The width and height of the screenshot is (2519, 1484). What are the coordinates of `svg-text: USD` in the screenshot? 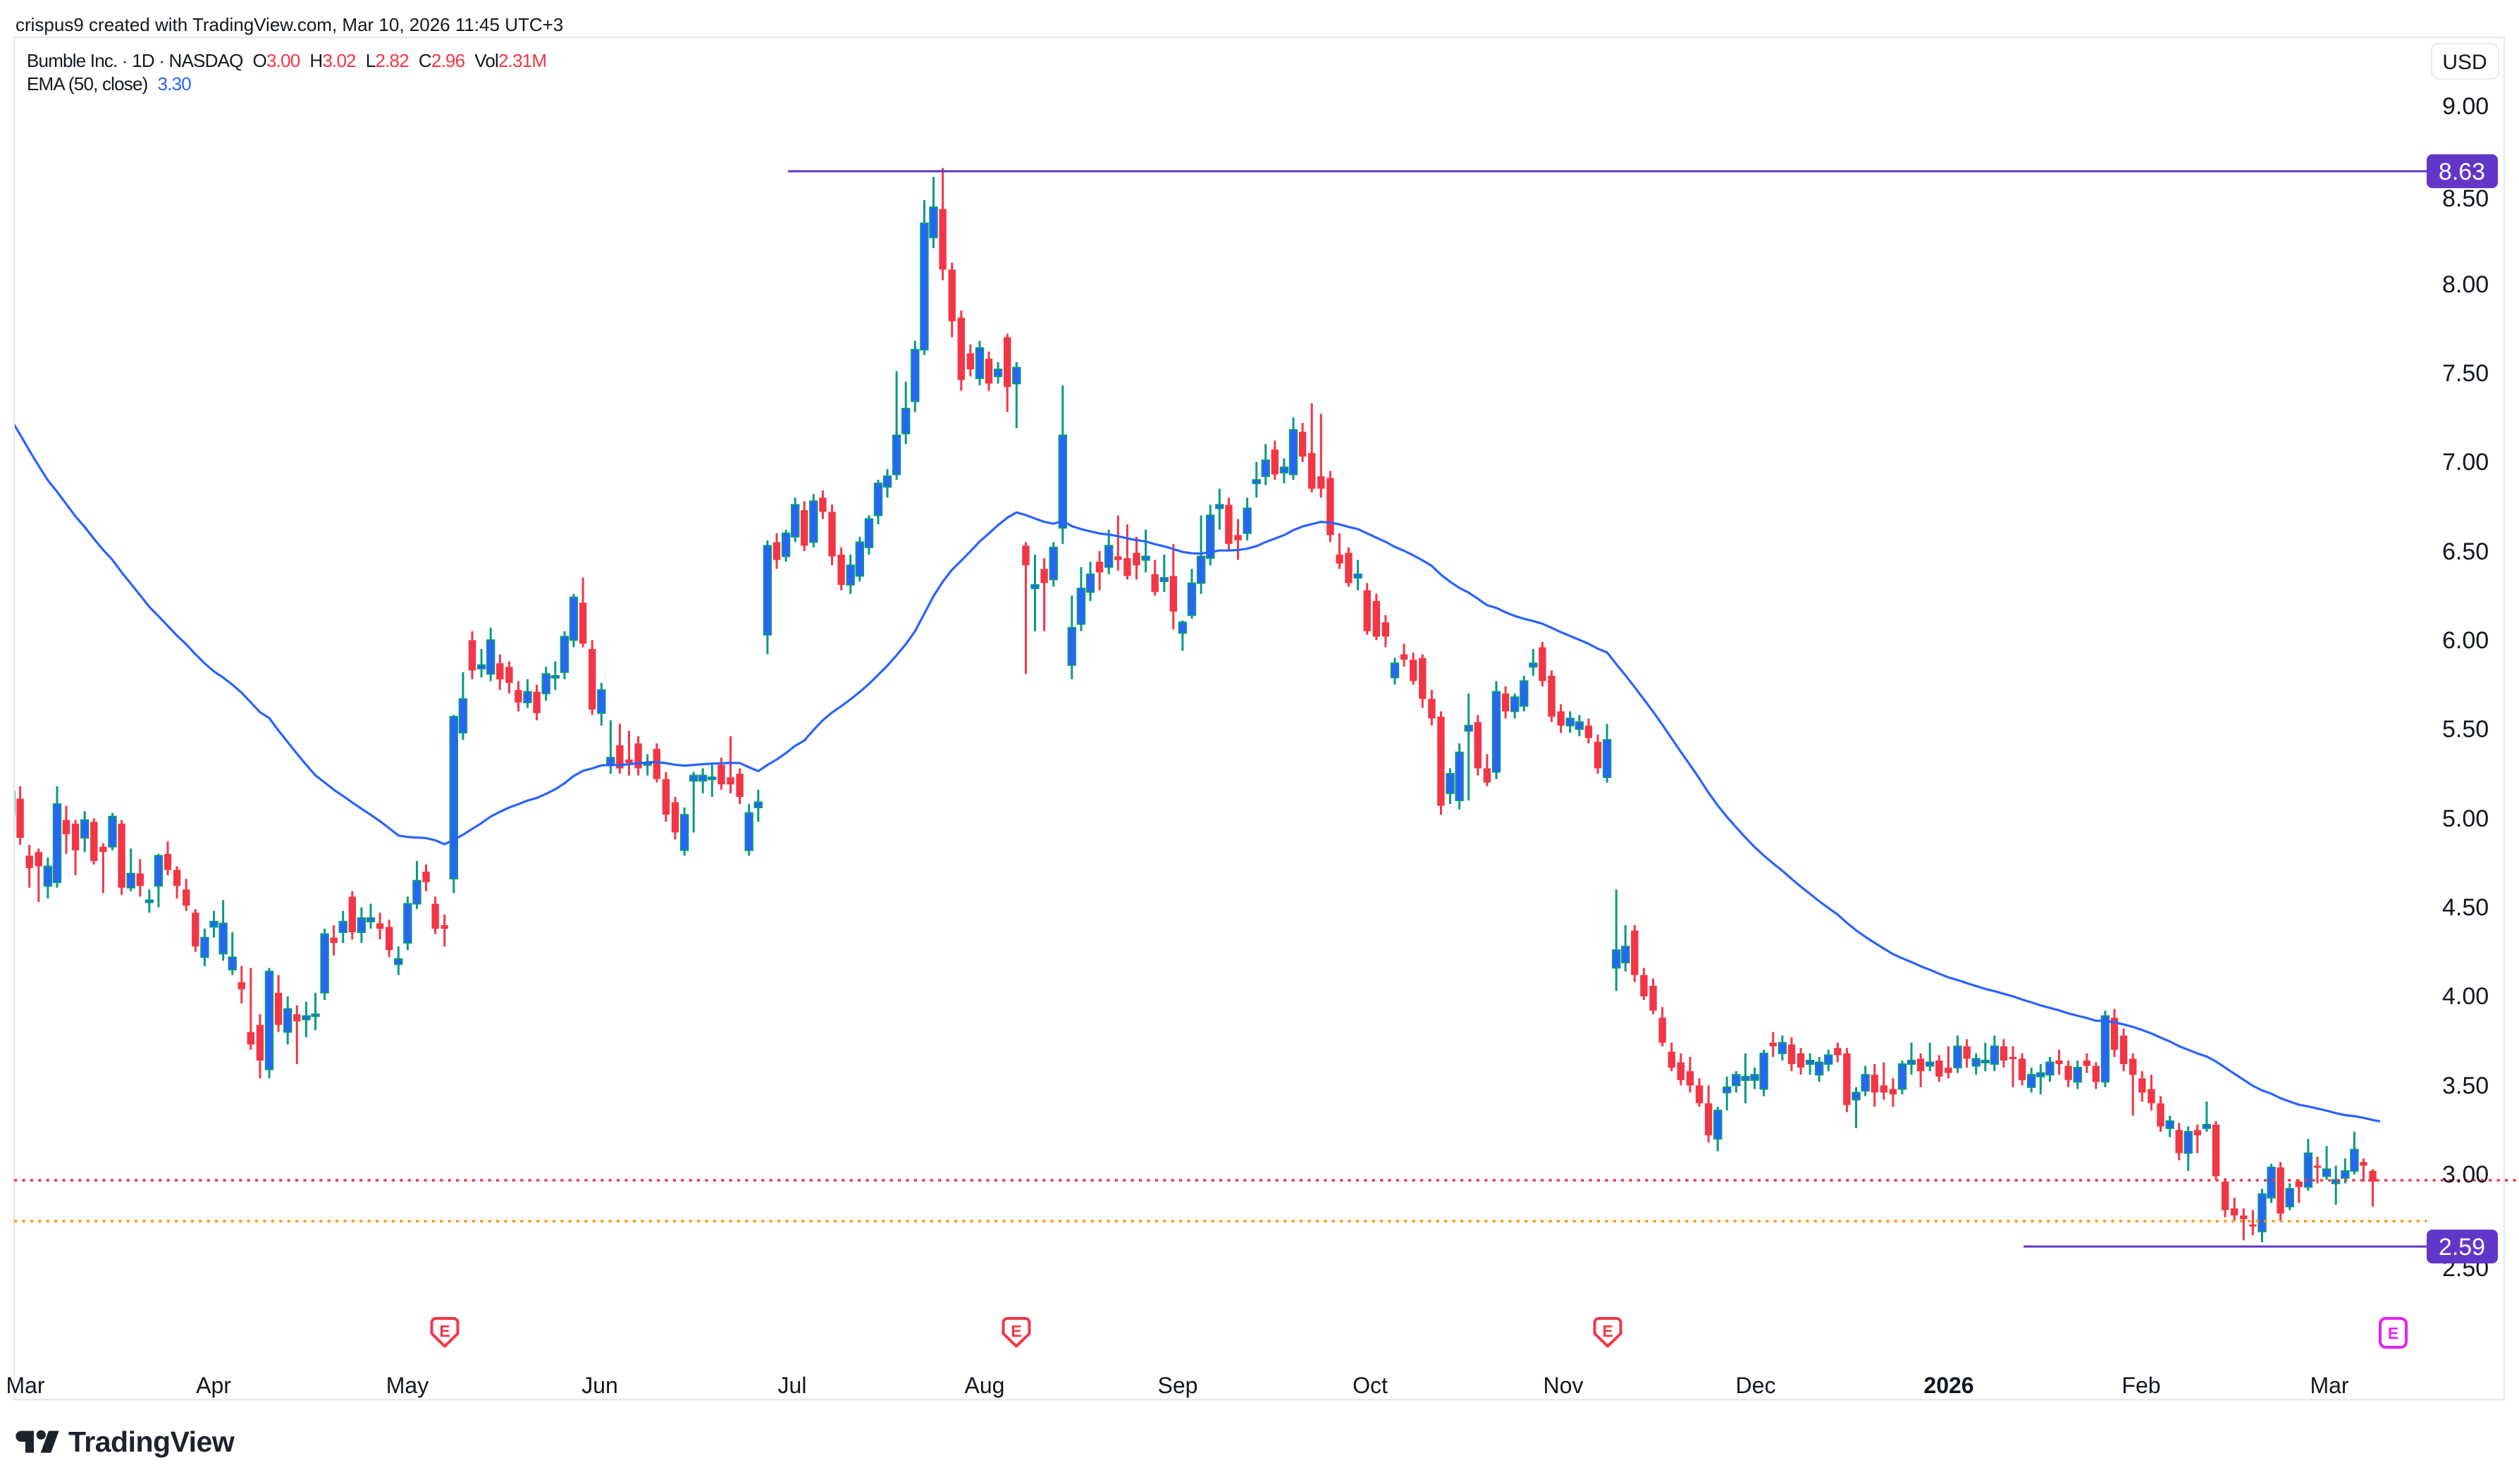 It's located at (2464, 62).